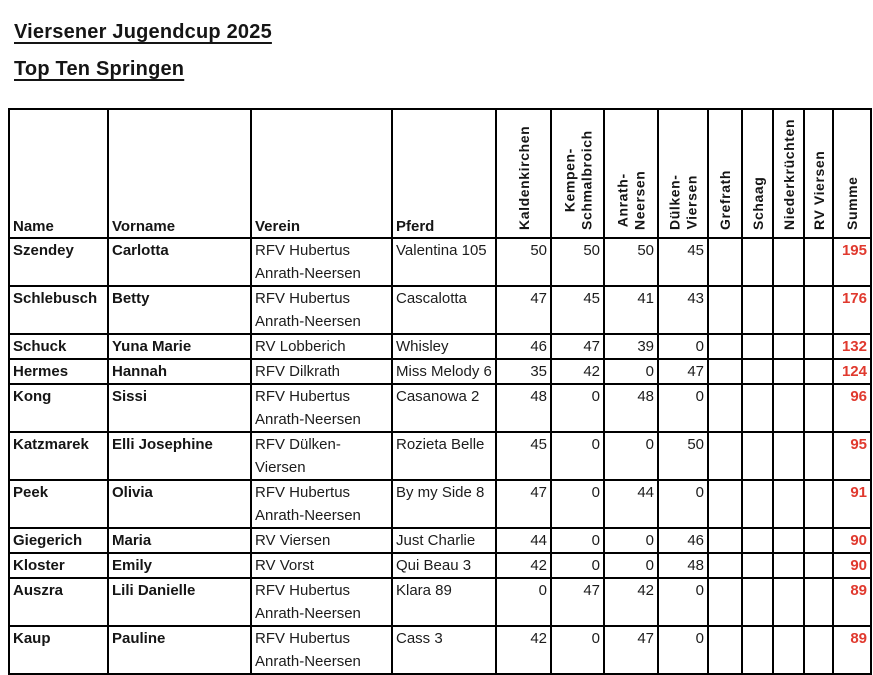  What do you see at coordinates (179, 602) in the screenshot?
I see `cell-vorname: Lili Danielle` at bounding box center [179, 602].